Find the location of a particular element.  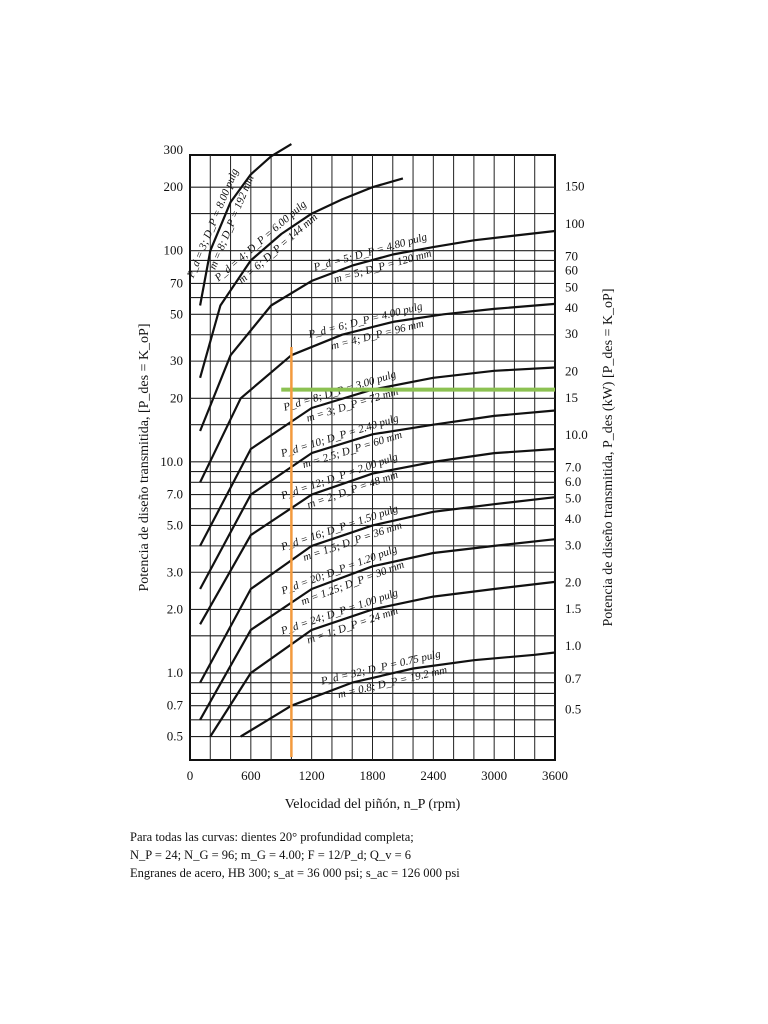

y-left-tick-label: 1.0 is located at coordinates (175, 672).